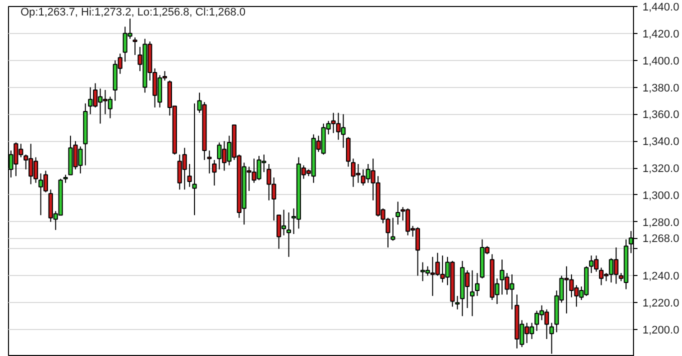  I want to click on y-tick-label: 1,300.0, so click(661, 196).